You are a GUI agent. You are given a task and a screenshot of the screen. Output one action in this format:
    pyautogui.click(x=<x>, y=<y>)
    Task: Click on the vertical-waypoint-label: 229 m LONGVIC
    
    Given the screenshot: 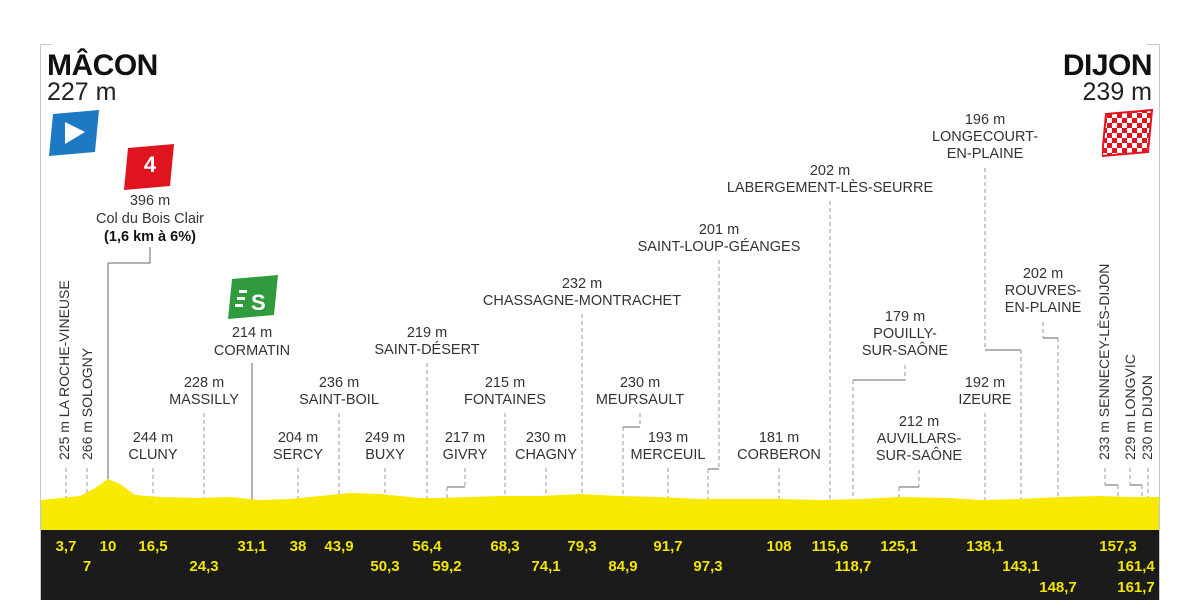 What is the action you would take?
    pyautogui.click(x=1130, y=407)
    